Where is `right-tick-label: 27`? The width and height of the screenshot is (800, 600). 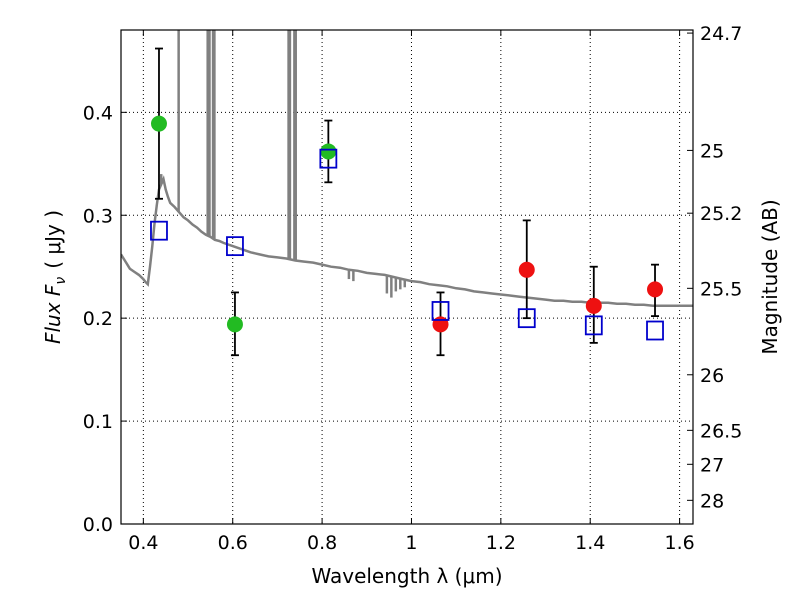
right-tick-label: 27 is located at coordinates (712, 465).